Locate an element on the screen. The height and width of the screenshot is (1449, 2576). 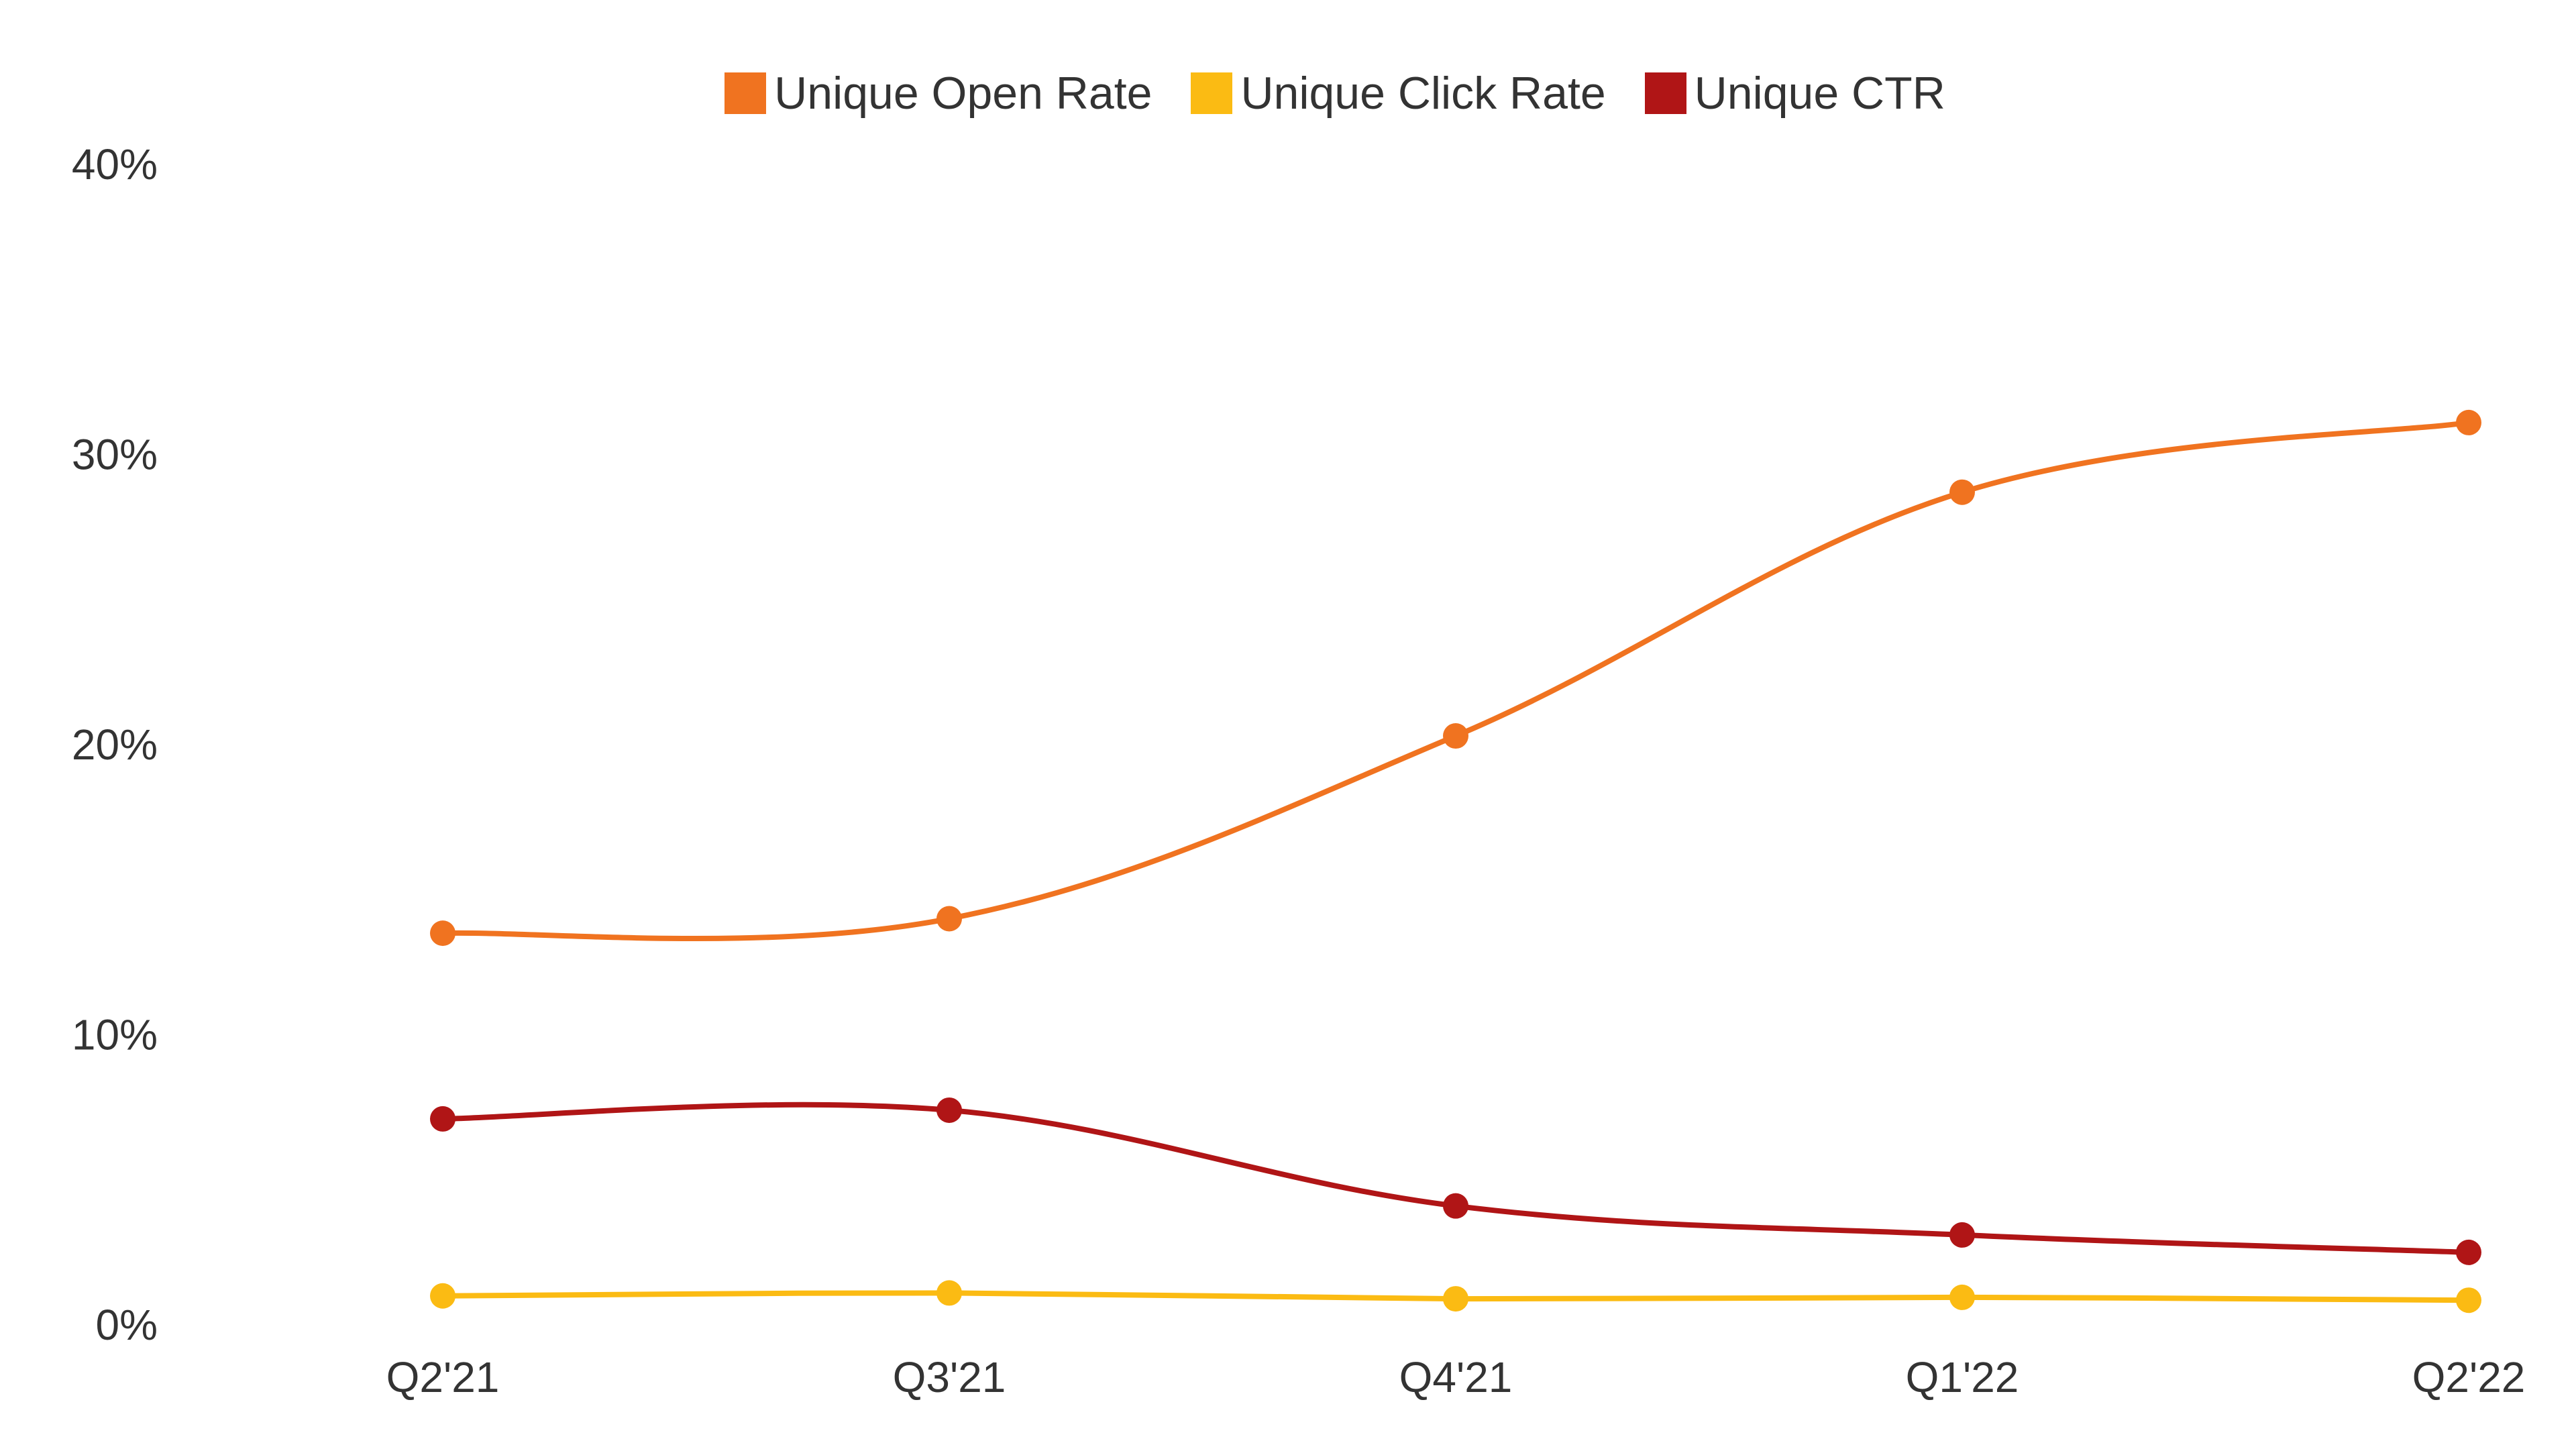
legend-label-unique-open-rate: Unique Open Rate is located at coordinates (963, 93).